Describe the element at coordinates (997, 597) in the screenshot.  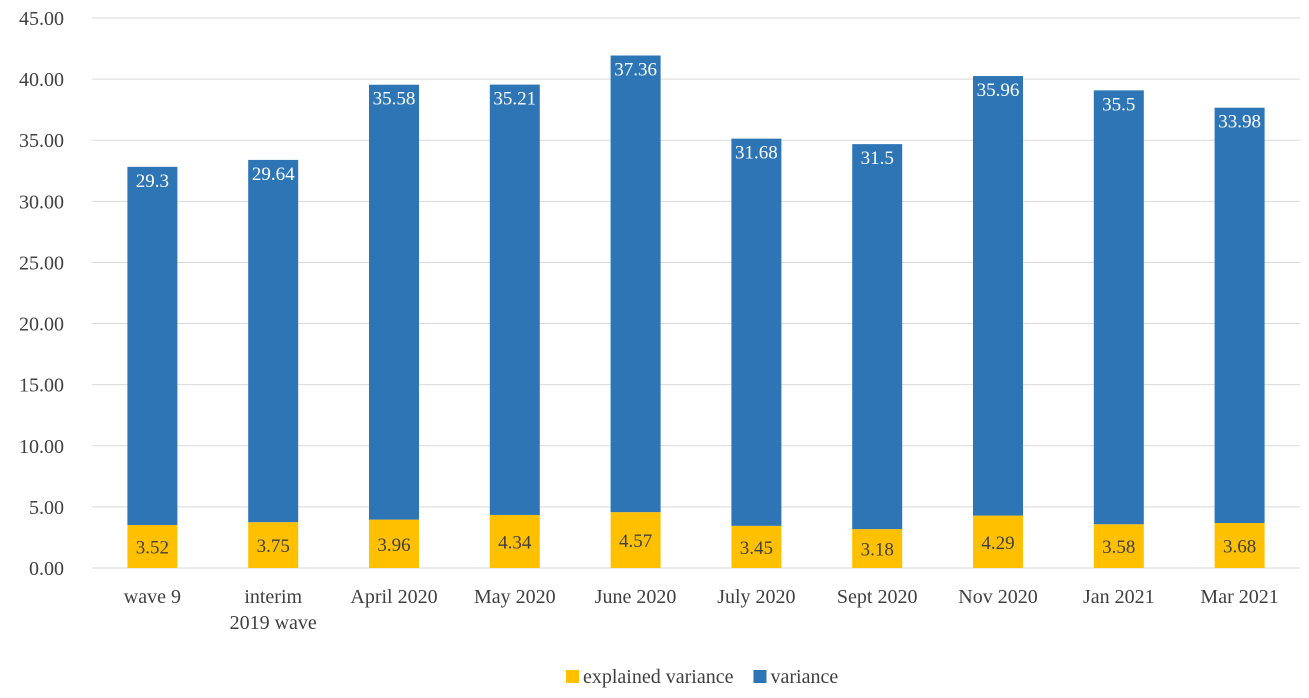
I see `x-tick-label: Nov 2020` at that location.